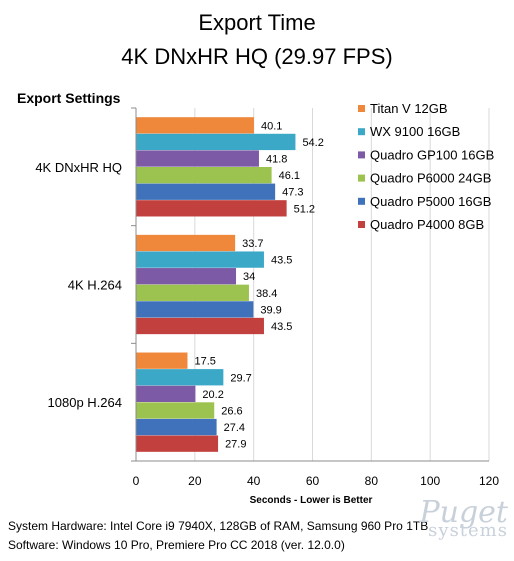 Image resolution: width=514 pixels, height=561 pixels. I want to click on data-label: 47.3, so click(292, 193).